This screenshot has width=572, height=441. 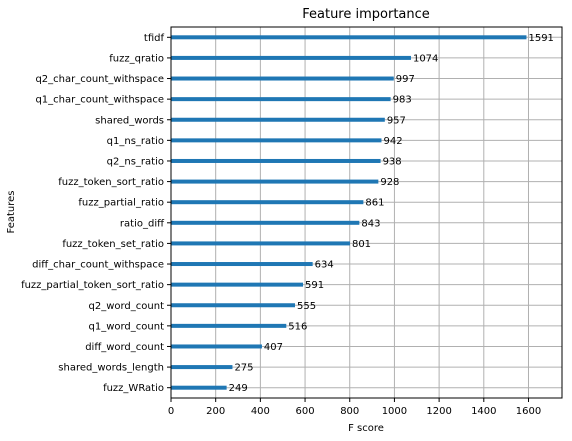 What do you see at coordinates (135, 161) in the screenshot?
I see `y-tick-label: q2_ns_ratio` at bounding box center [135, 161].